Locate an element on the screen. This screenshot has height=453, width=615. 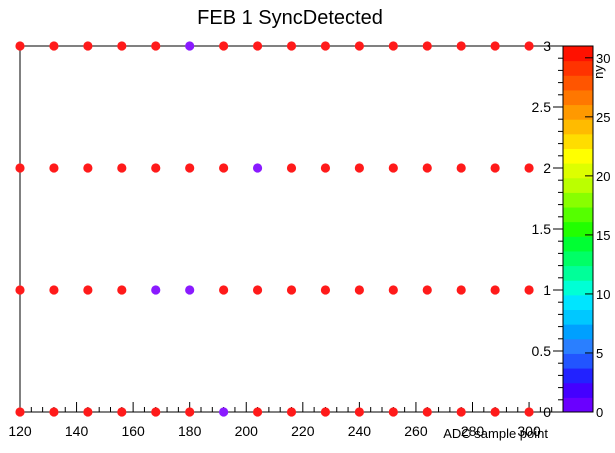
y-tick-label: 0.5 is located at coordinates (542, 351).